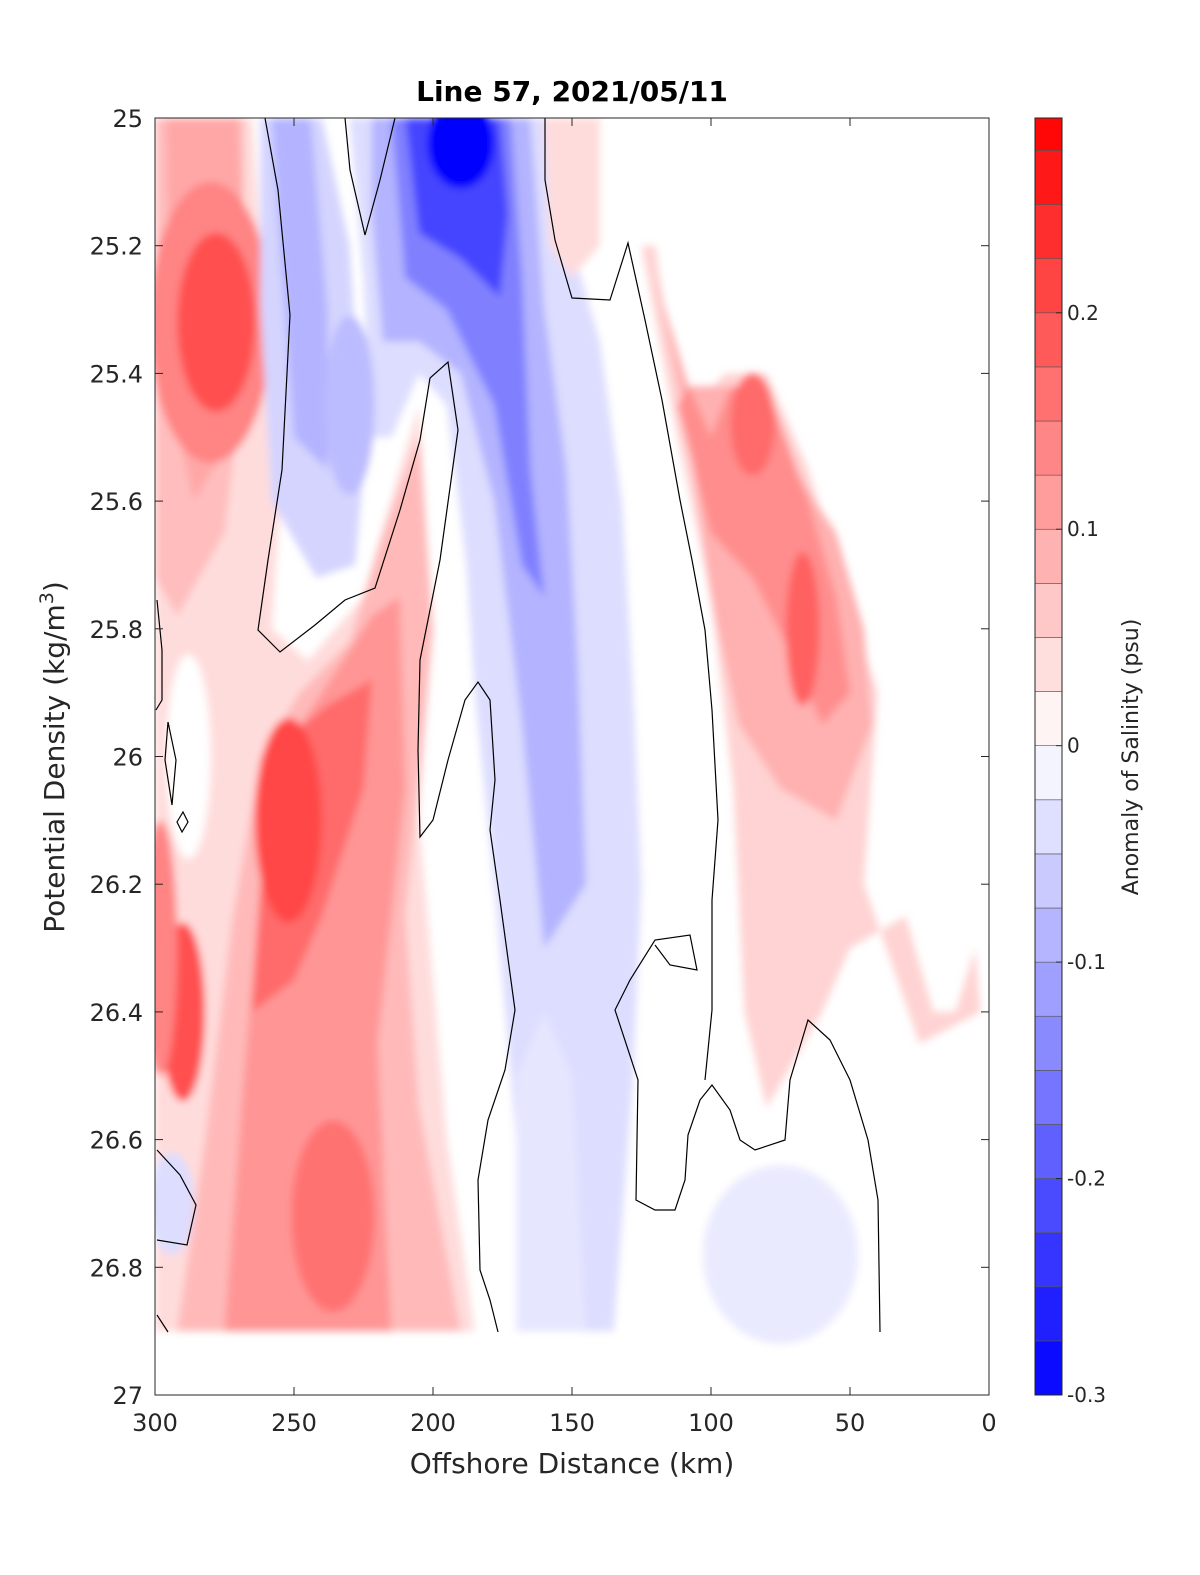 This screenshot has height=1575, width=1200. What do you see at coordinates (433, 1423) in the screenshot?
I see `x-tick-label: 200` at bounding box center [433, 1423].